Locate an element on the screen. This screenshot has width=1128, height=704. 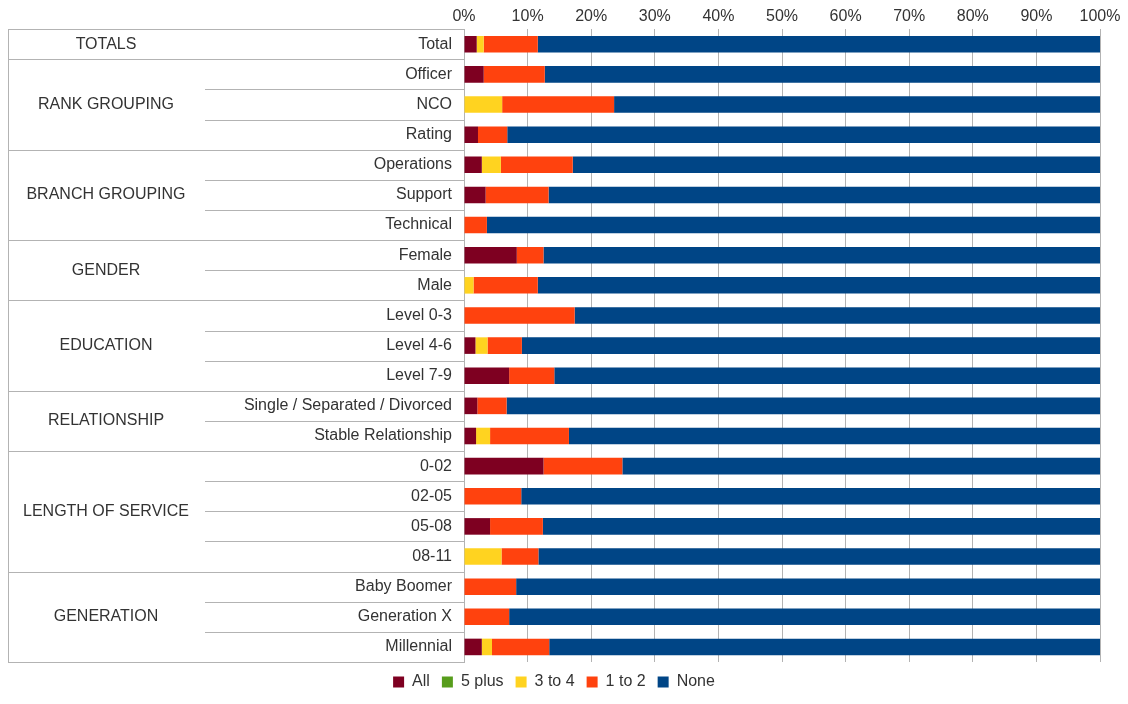
x-tick-label: 70% is located at coordinates (909, 16).